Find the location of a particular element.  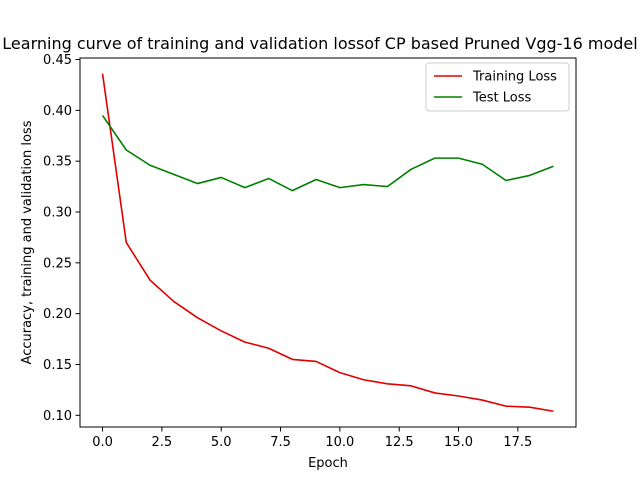

x-tick-label: 10.0 is located at coordinates (339, 442).